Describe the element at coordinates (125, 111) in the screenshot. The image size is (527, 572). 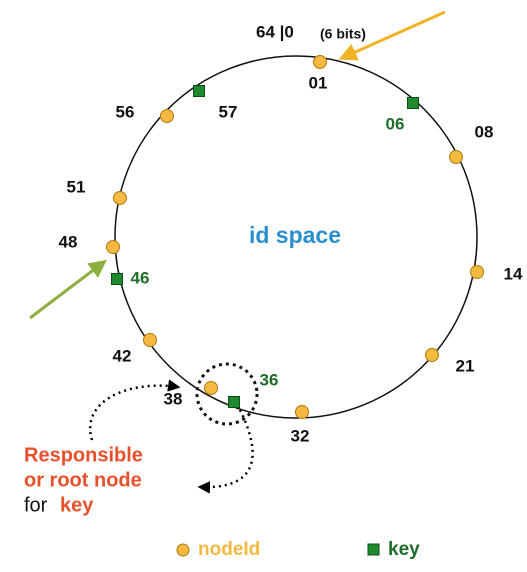
I see `node-label: 56` at that location.